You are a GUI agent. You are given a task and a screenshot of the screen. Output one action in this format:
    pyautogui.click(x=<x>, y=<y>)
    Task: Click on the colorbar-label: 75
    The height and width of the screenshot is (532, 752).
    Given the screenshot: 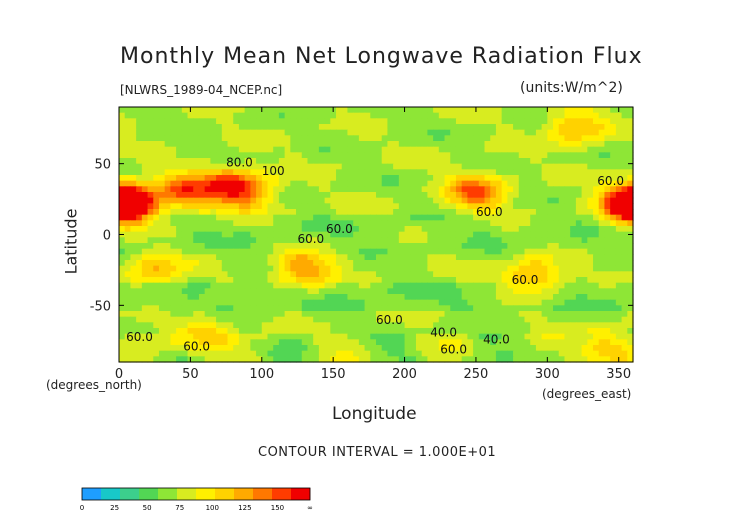 What is the action you would take?
    pyautogui.click(x=179, y=508)
    